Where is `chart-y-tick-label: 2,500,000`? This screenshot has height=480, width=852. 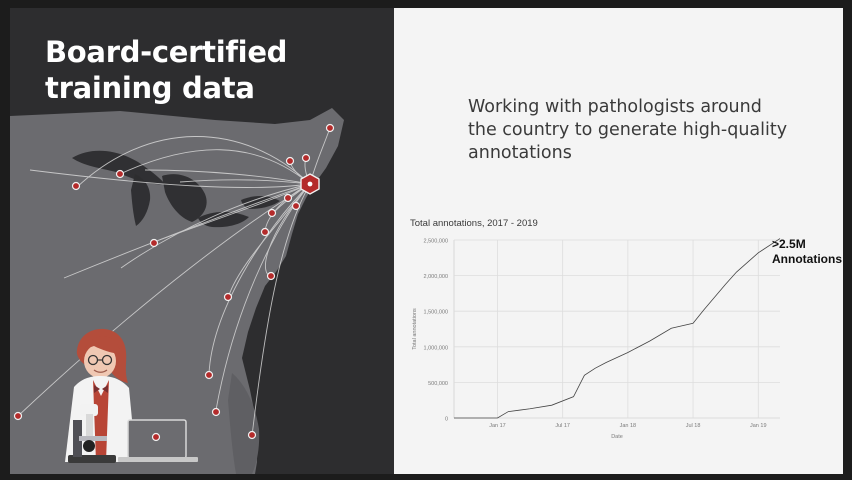 chart-y-tick-label: 2,500,000 is located at coordinates (436, 242).